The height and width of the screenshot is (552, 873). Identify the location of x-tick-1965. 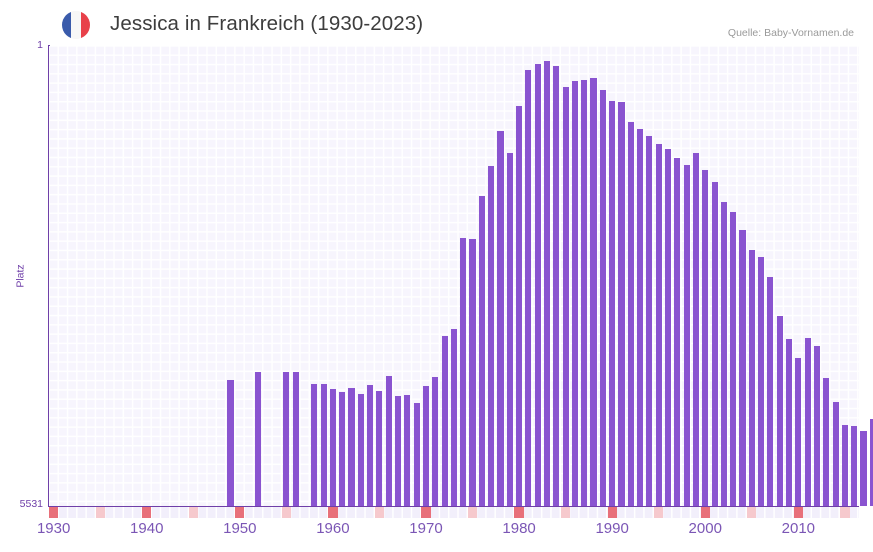
(379, 512).